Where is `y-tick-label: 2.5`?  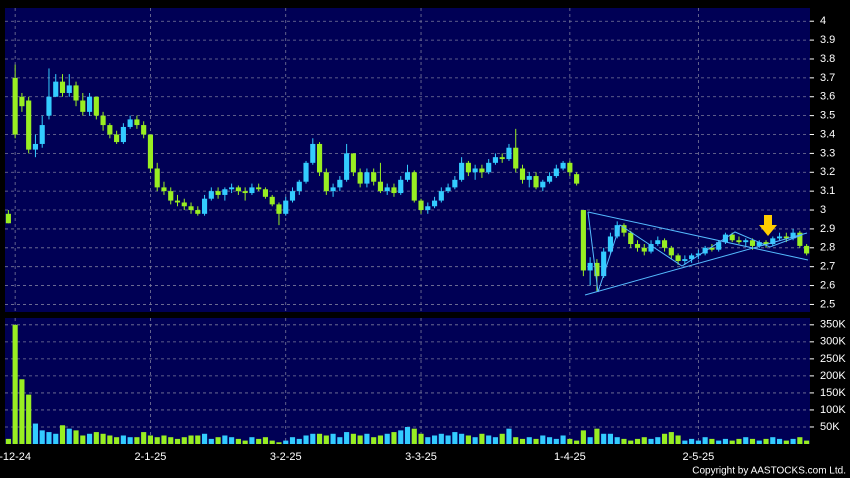
y-tick-label: 2.5 is located at coordinates (827, 304).